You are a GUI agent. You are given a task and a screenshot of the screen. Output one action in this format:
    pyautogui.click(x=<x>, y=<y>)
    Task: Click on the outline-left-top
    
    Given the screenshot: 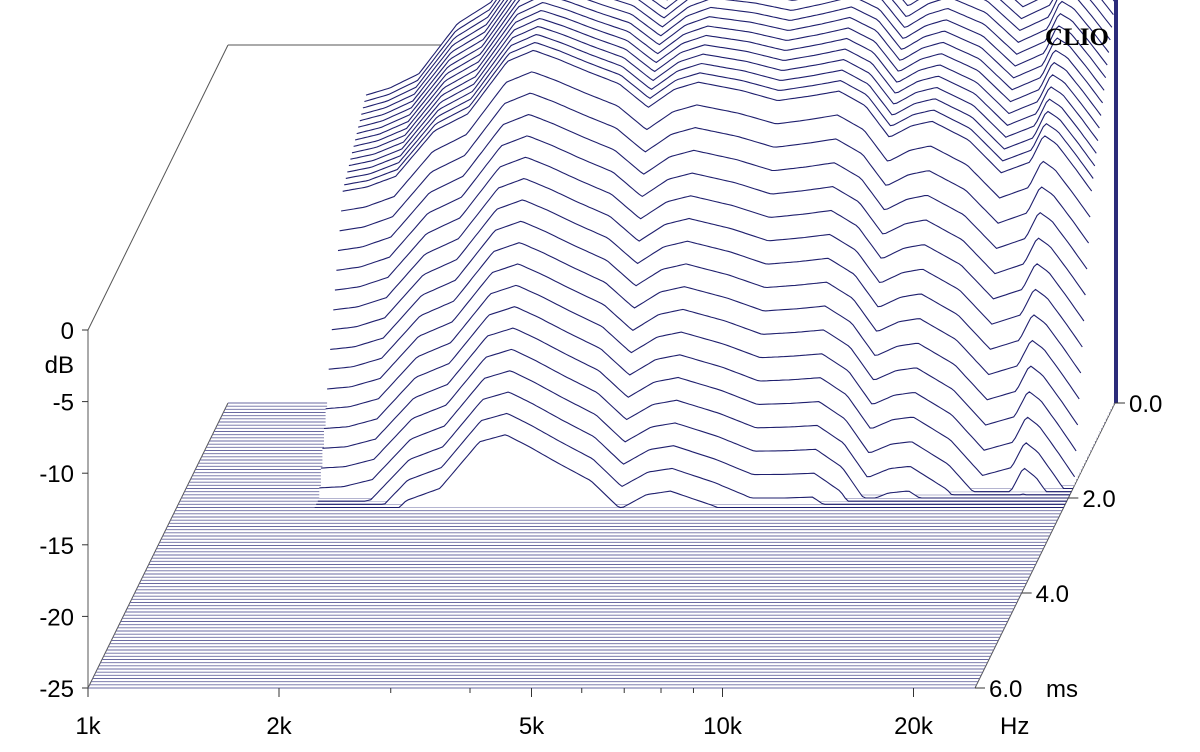 What is the action you would take?
    pyautogui.click(x=158, y=187)
    